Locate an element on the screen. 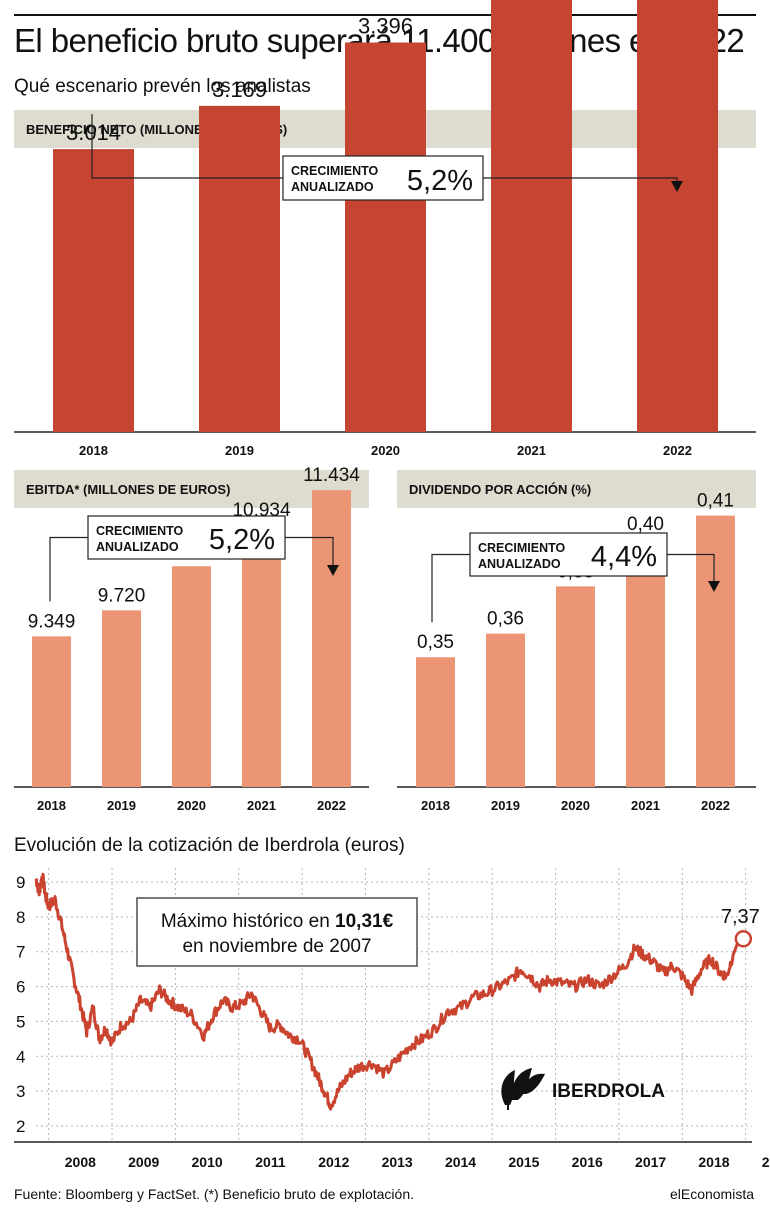  ebitda-year-label: 2018 is located at coordinates (51, 805).